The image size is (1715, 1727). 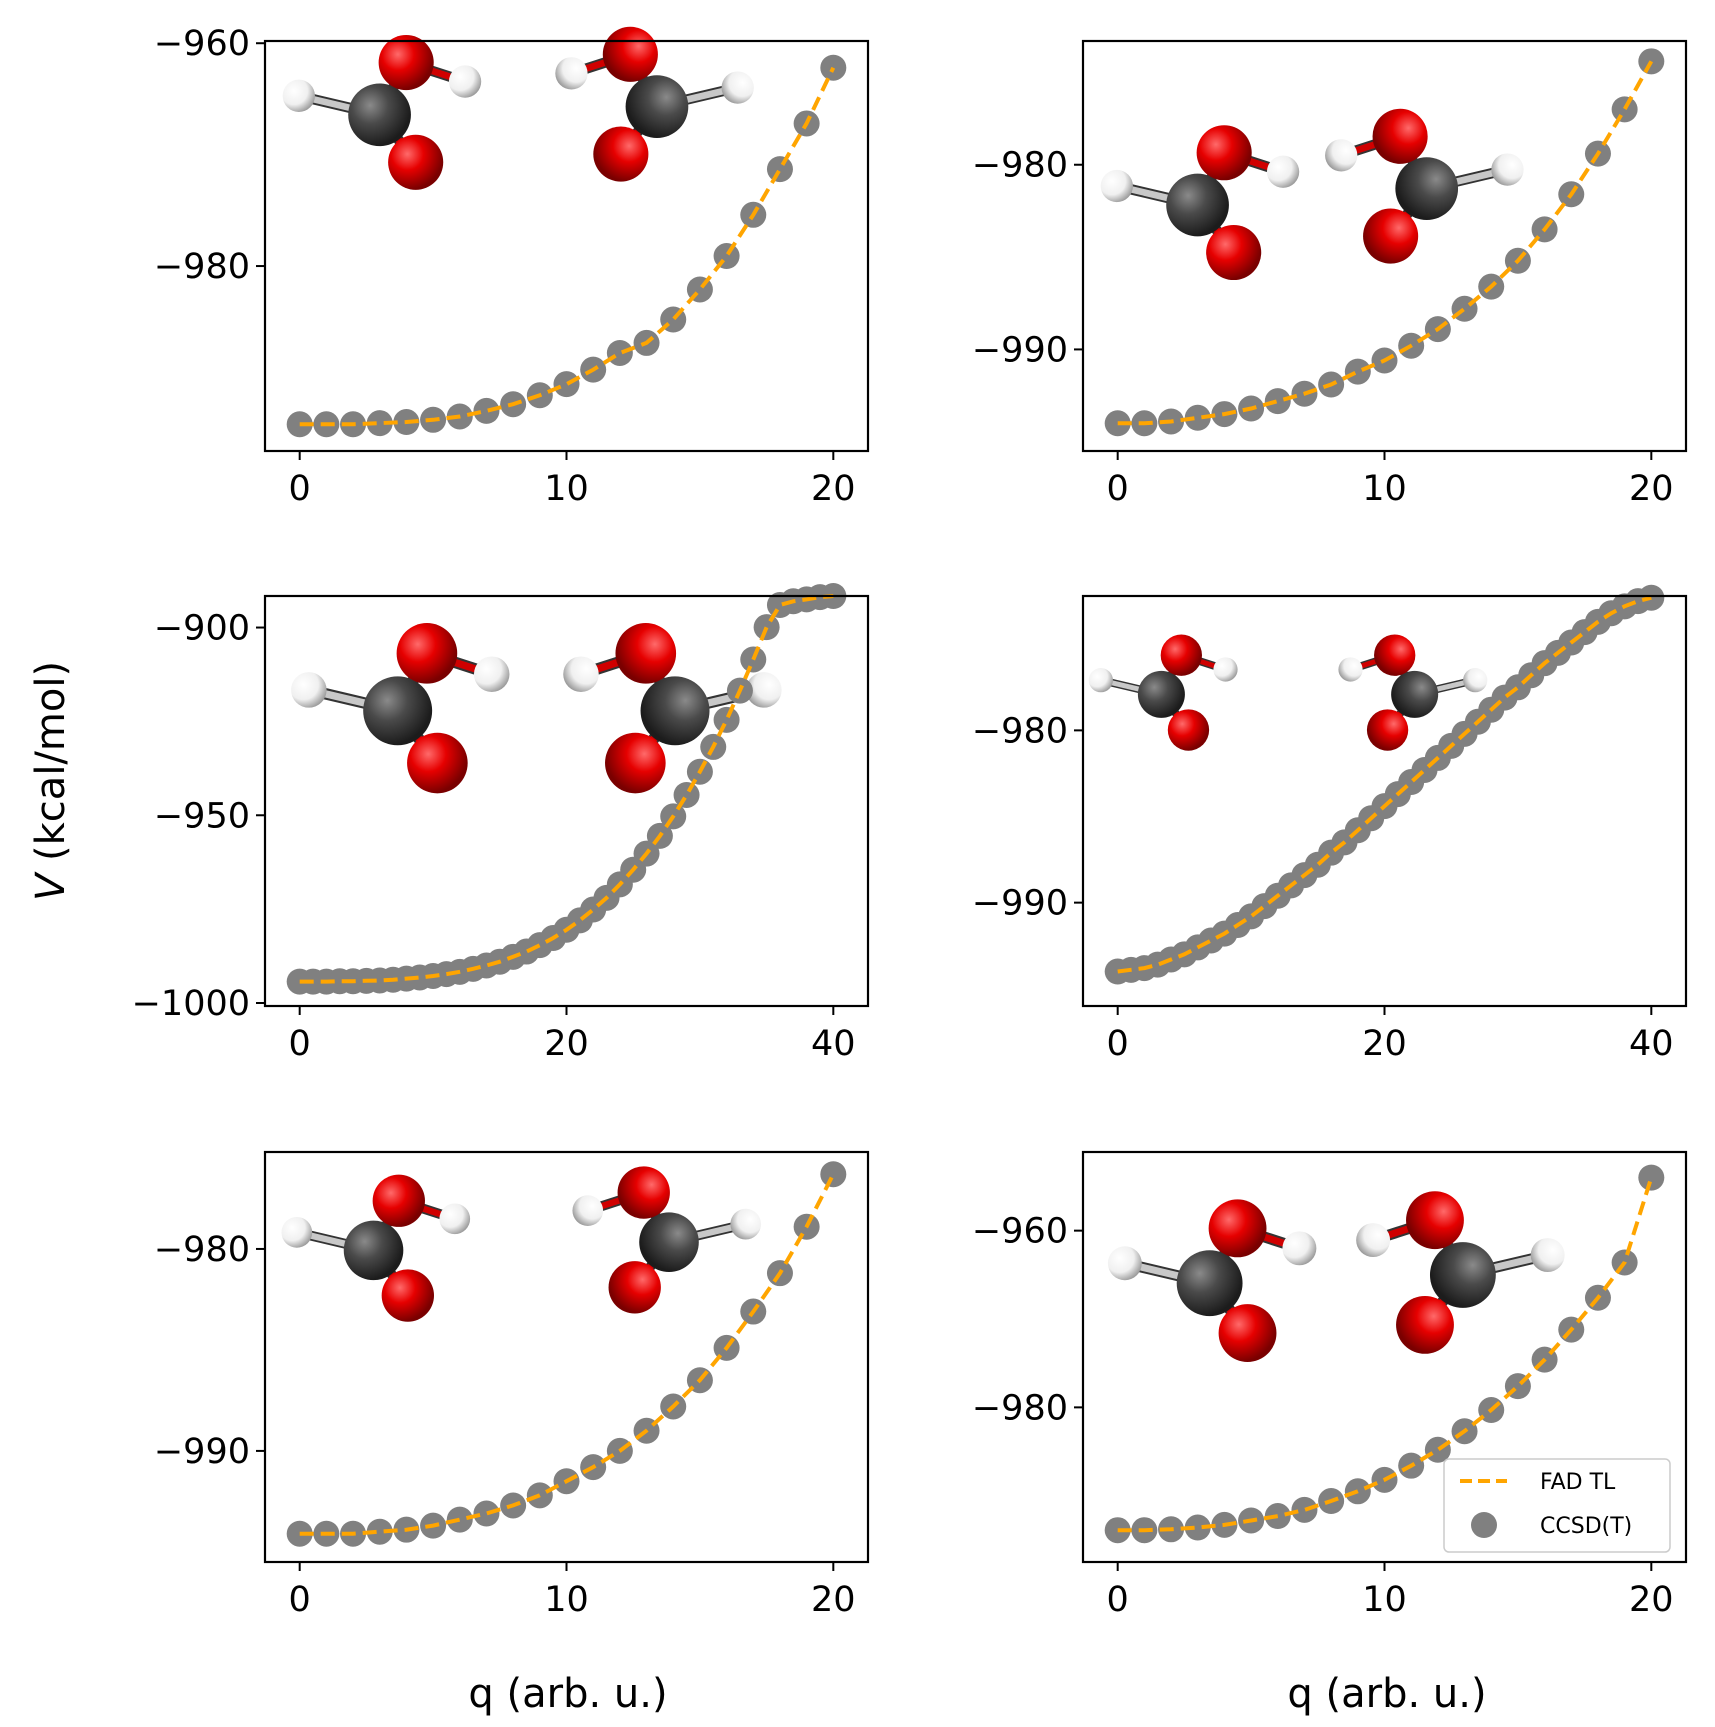 I want to click on fit-line-bottom-left, so click(x=567, y=1354).